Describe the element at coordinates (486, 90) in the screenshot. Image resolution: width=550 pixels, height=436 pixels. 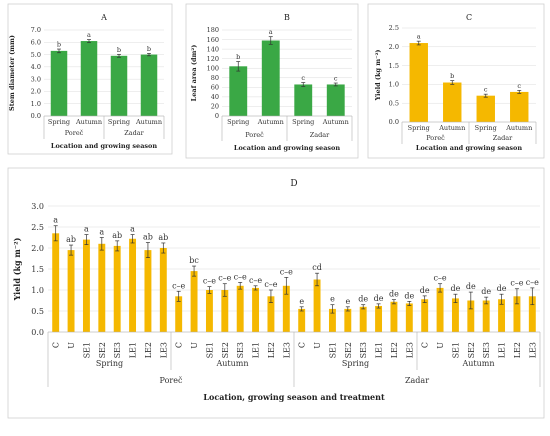
I see `significance-letter: c` at that location.